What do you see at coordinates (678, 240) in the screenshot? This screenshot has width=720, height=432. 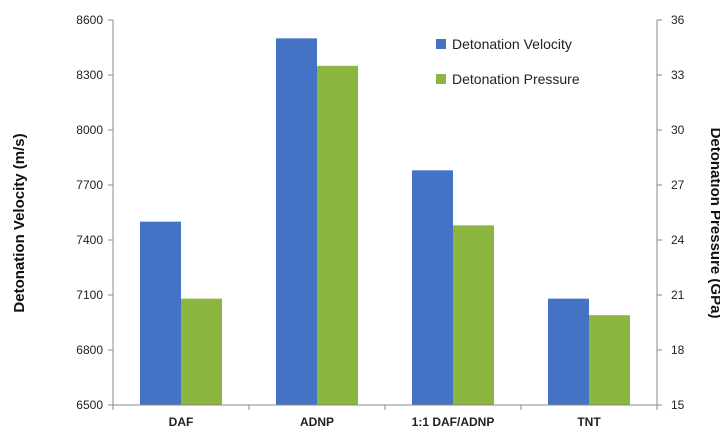 I see `right-tick-label: 24` at bounding box center [678, 240].